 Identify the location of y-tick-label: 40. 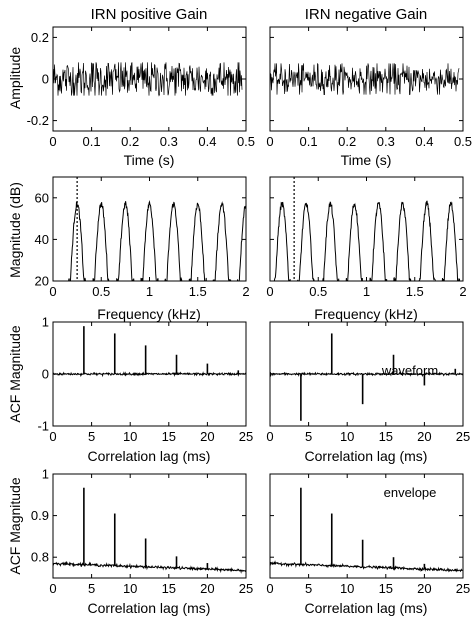
(42, 239).